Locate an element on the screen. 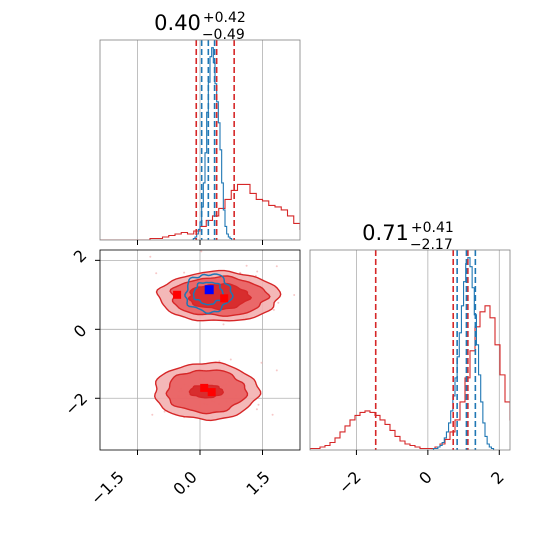 The height and width of the screenshot is (554, 550). hist-y-frame is located at coordinates (410, 350).